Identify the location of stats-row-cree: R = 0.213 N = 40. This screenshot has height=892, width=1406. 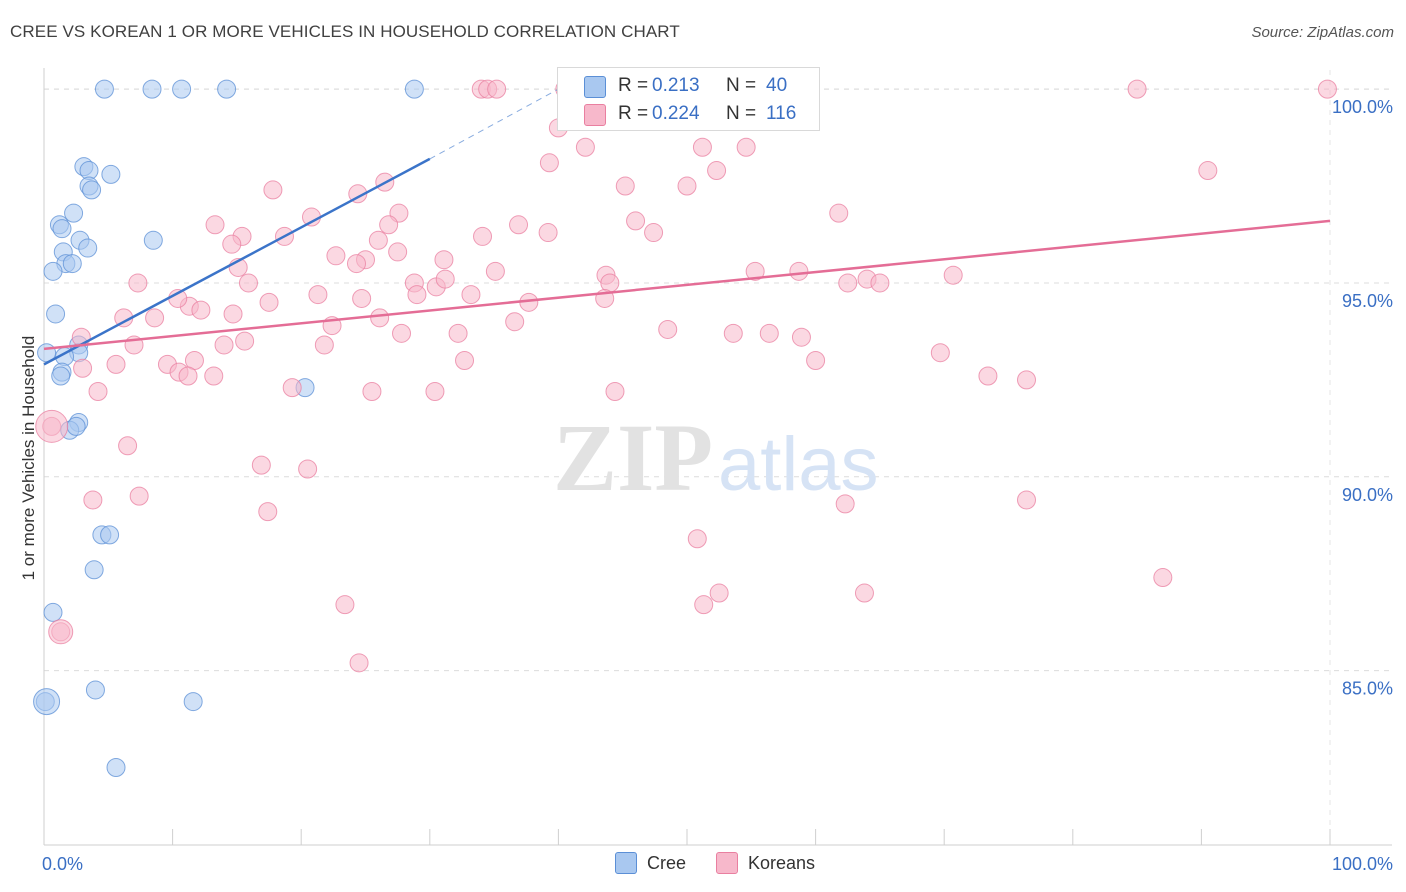
(688, 86).